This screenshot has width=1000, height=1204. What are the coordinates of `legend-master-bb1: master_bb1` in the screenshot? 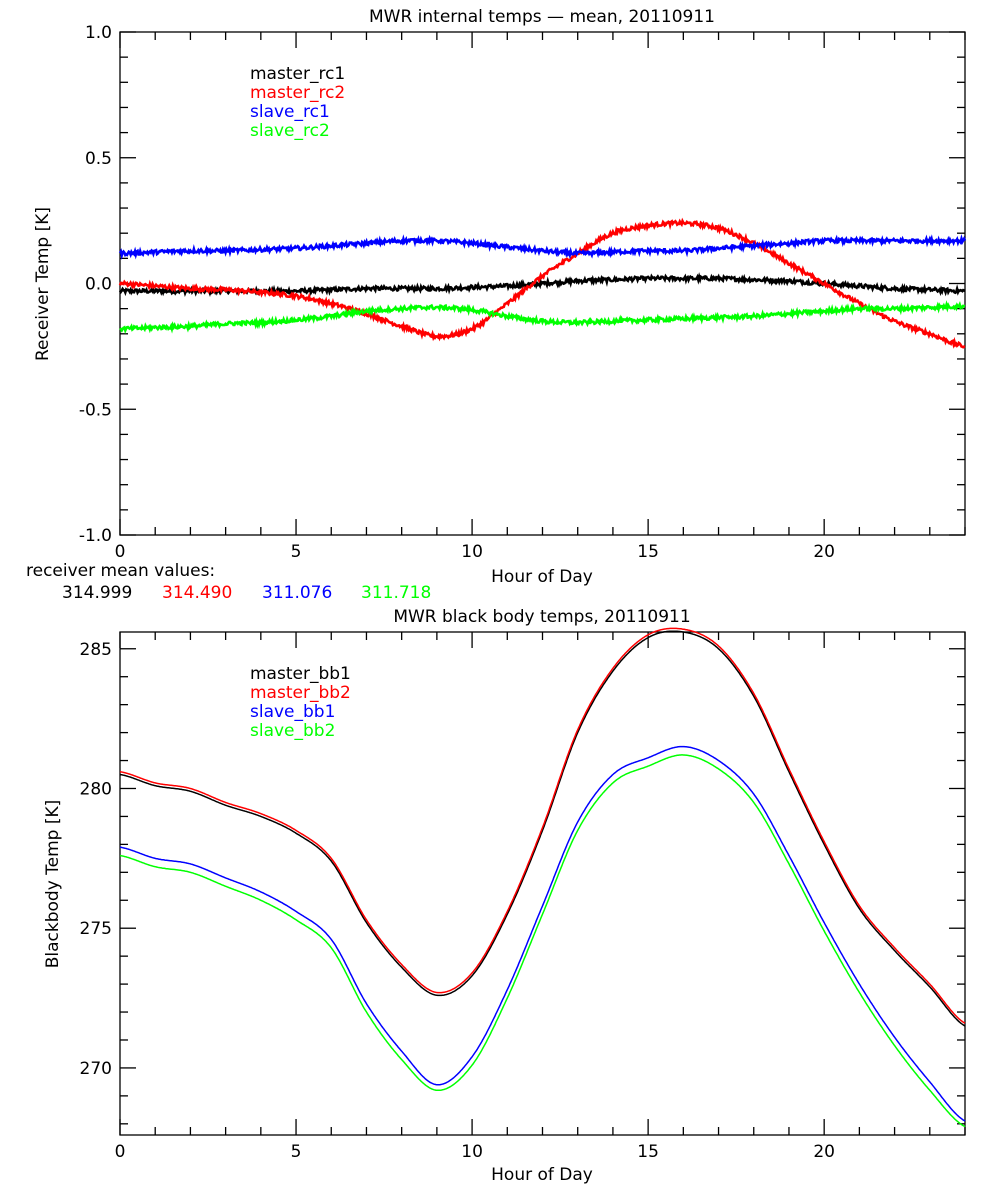 It's located at (300, 674).